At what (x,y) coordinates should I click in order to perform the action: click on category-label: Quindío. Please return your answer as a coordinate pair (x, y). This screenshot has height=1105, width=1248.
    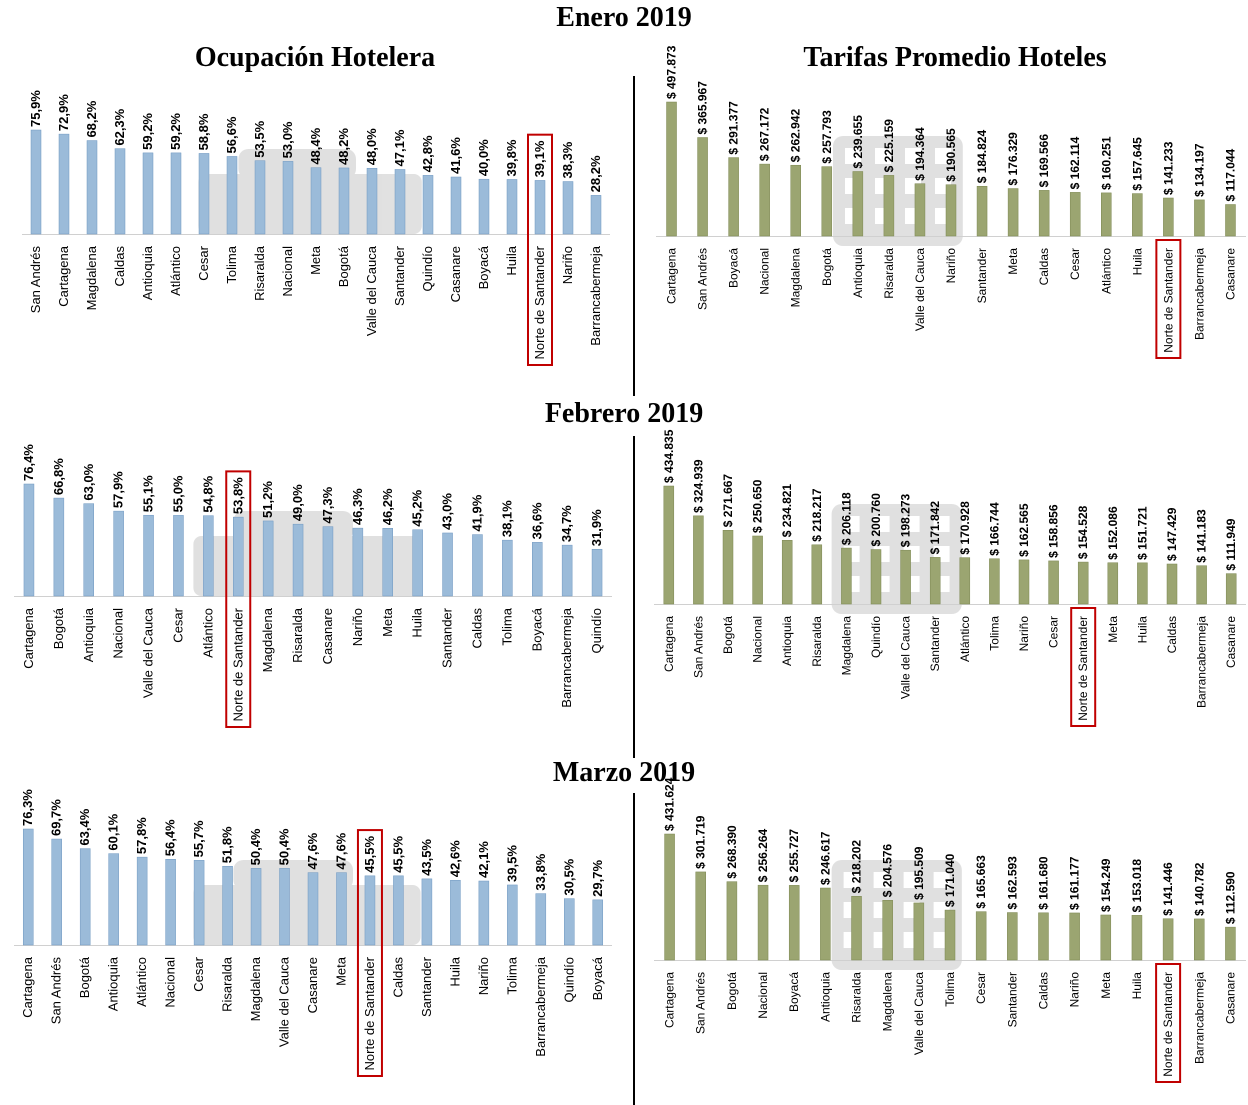
    Looking at the image, I should click on (876, 637).